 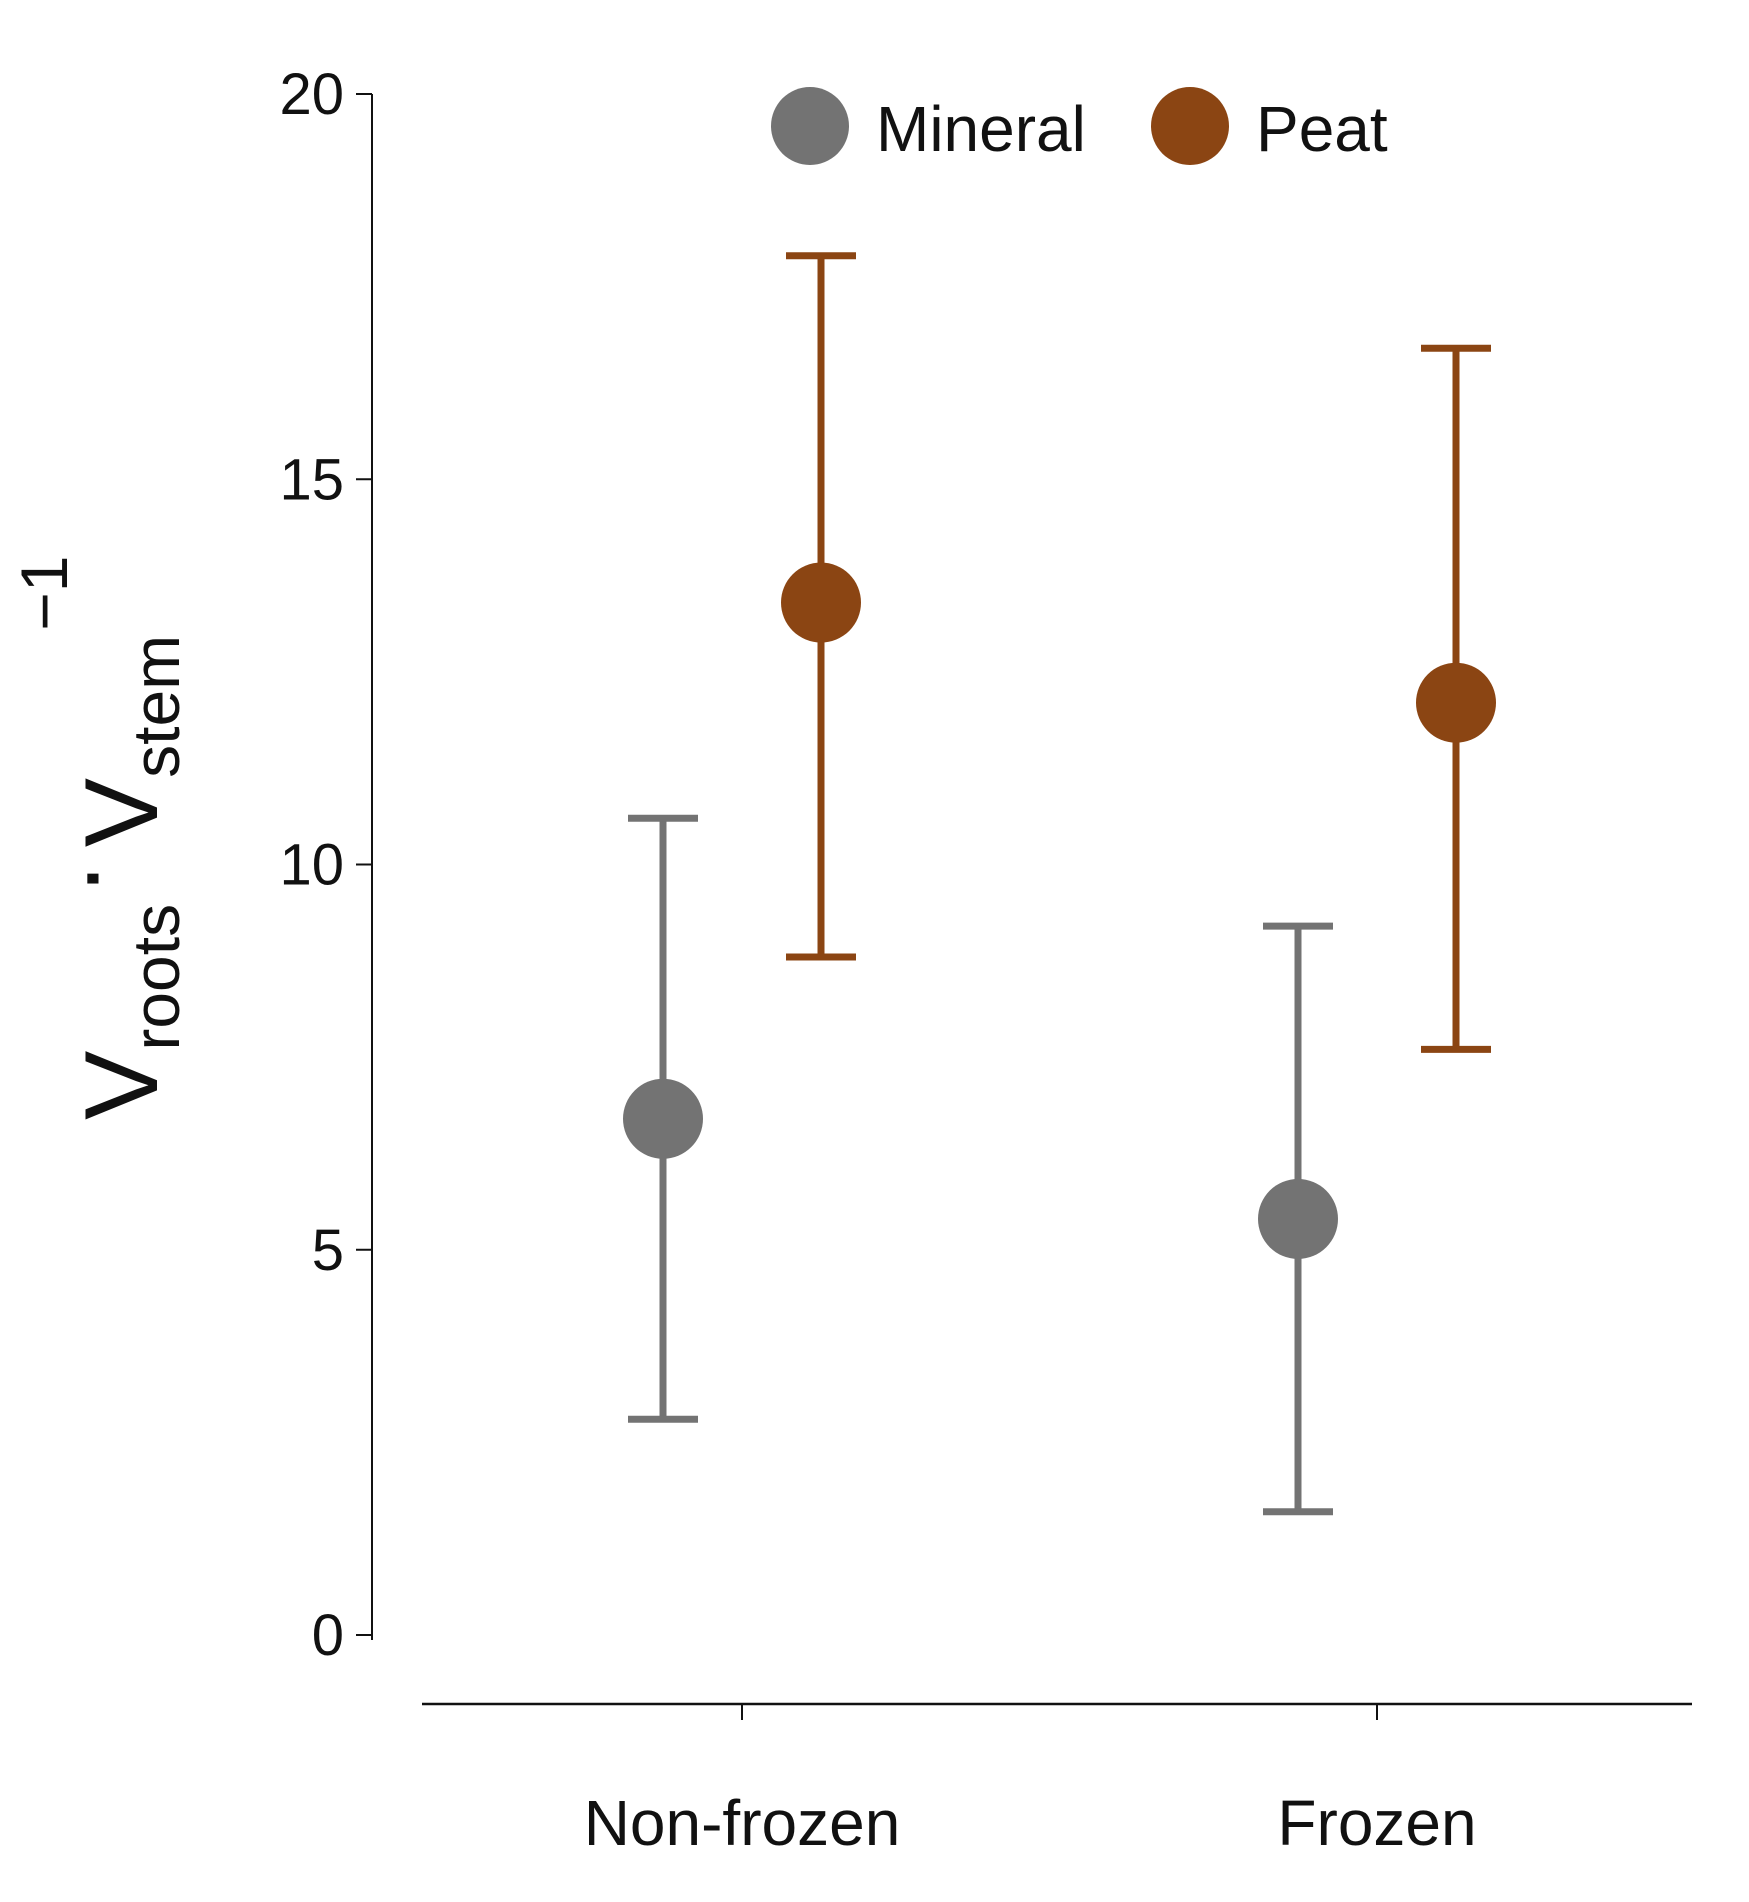 What do you see at coordinates (328, 1635) in the screenshot?
I see `y-tick-label: 0` at bounding box center [328, 1635].